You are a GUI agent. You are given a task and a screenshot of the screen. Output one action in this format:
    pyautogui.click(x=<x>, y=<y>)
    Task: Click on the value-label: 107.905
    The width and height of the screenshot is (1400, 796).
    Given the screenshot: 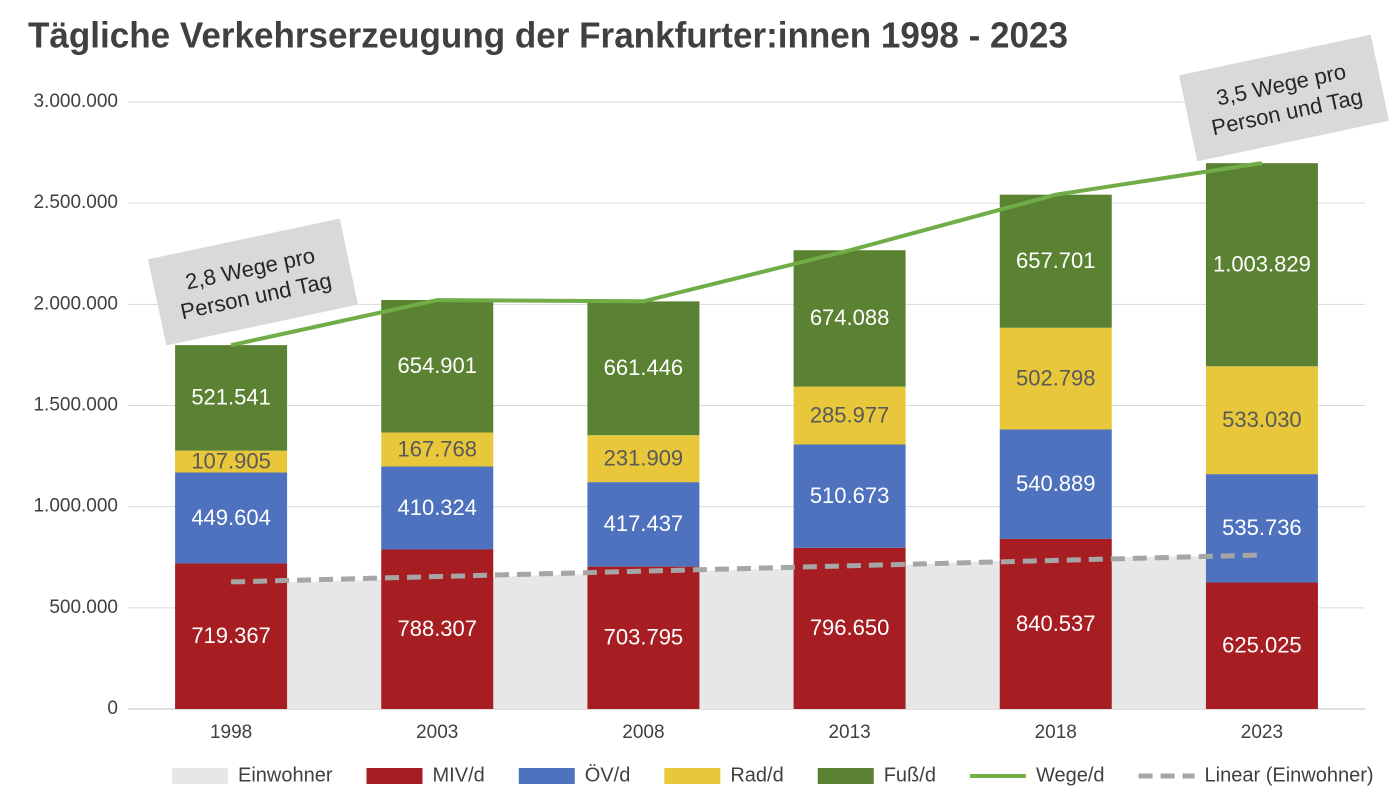 What is the action you would take?
    pyautogui.click(x=231, y=460)
    